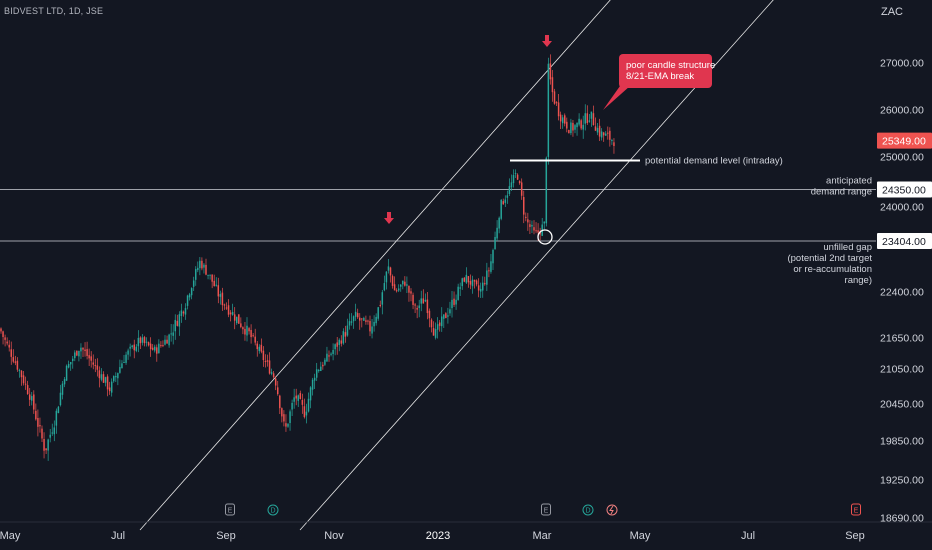  I want to click on time-tick-label: Nov, so click(334, 536).